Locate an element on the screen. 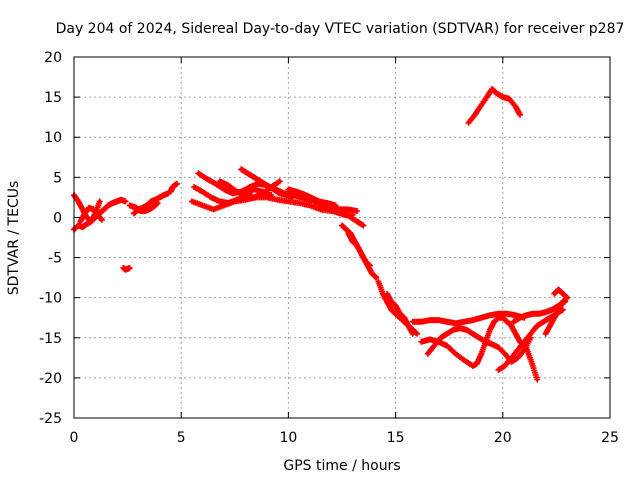 Image resolution: width=640 pixels, height=480 pixels. y-tick-label: -20 is located at coordinates (50, 379).